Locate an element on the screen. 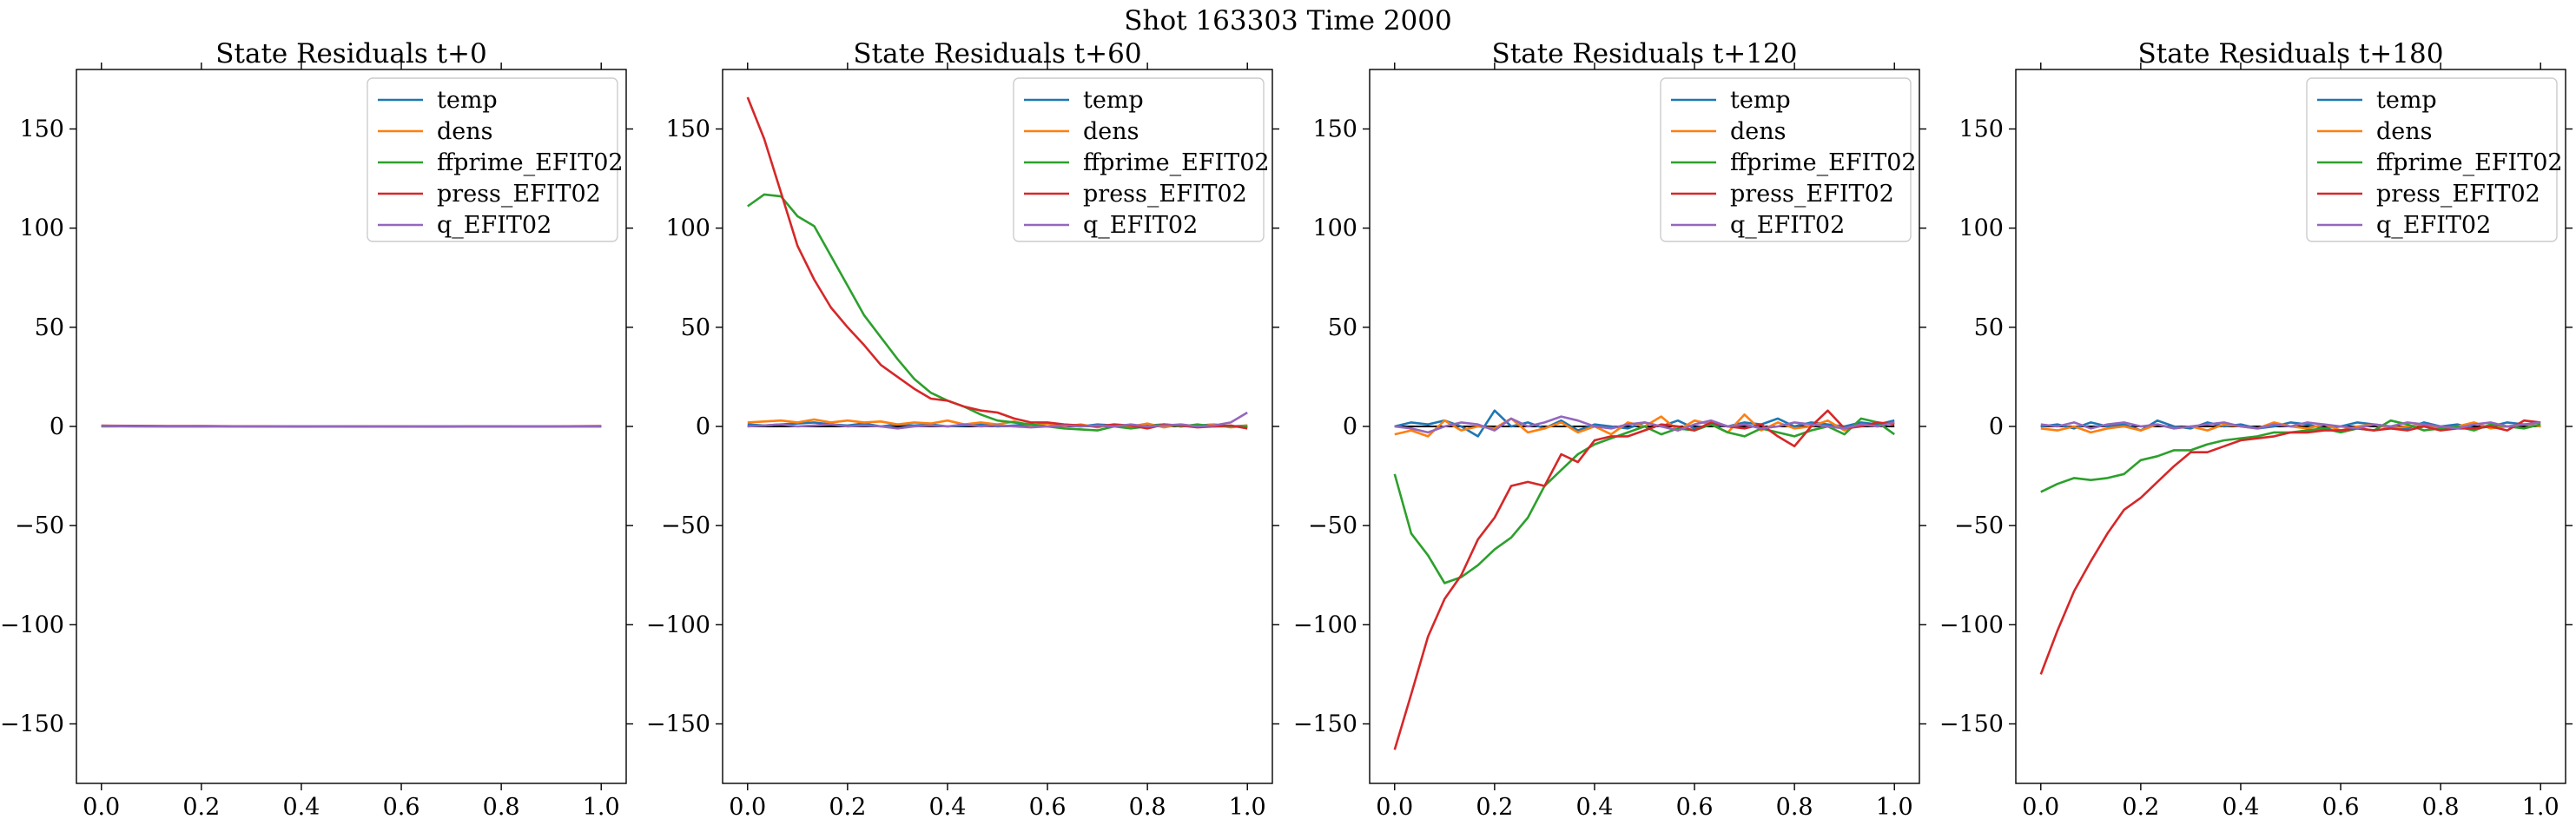 The height and width of the screenshot is (819, 2576). panel-title: State Residuals t+60 is located at coordinates (997, 53).